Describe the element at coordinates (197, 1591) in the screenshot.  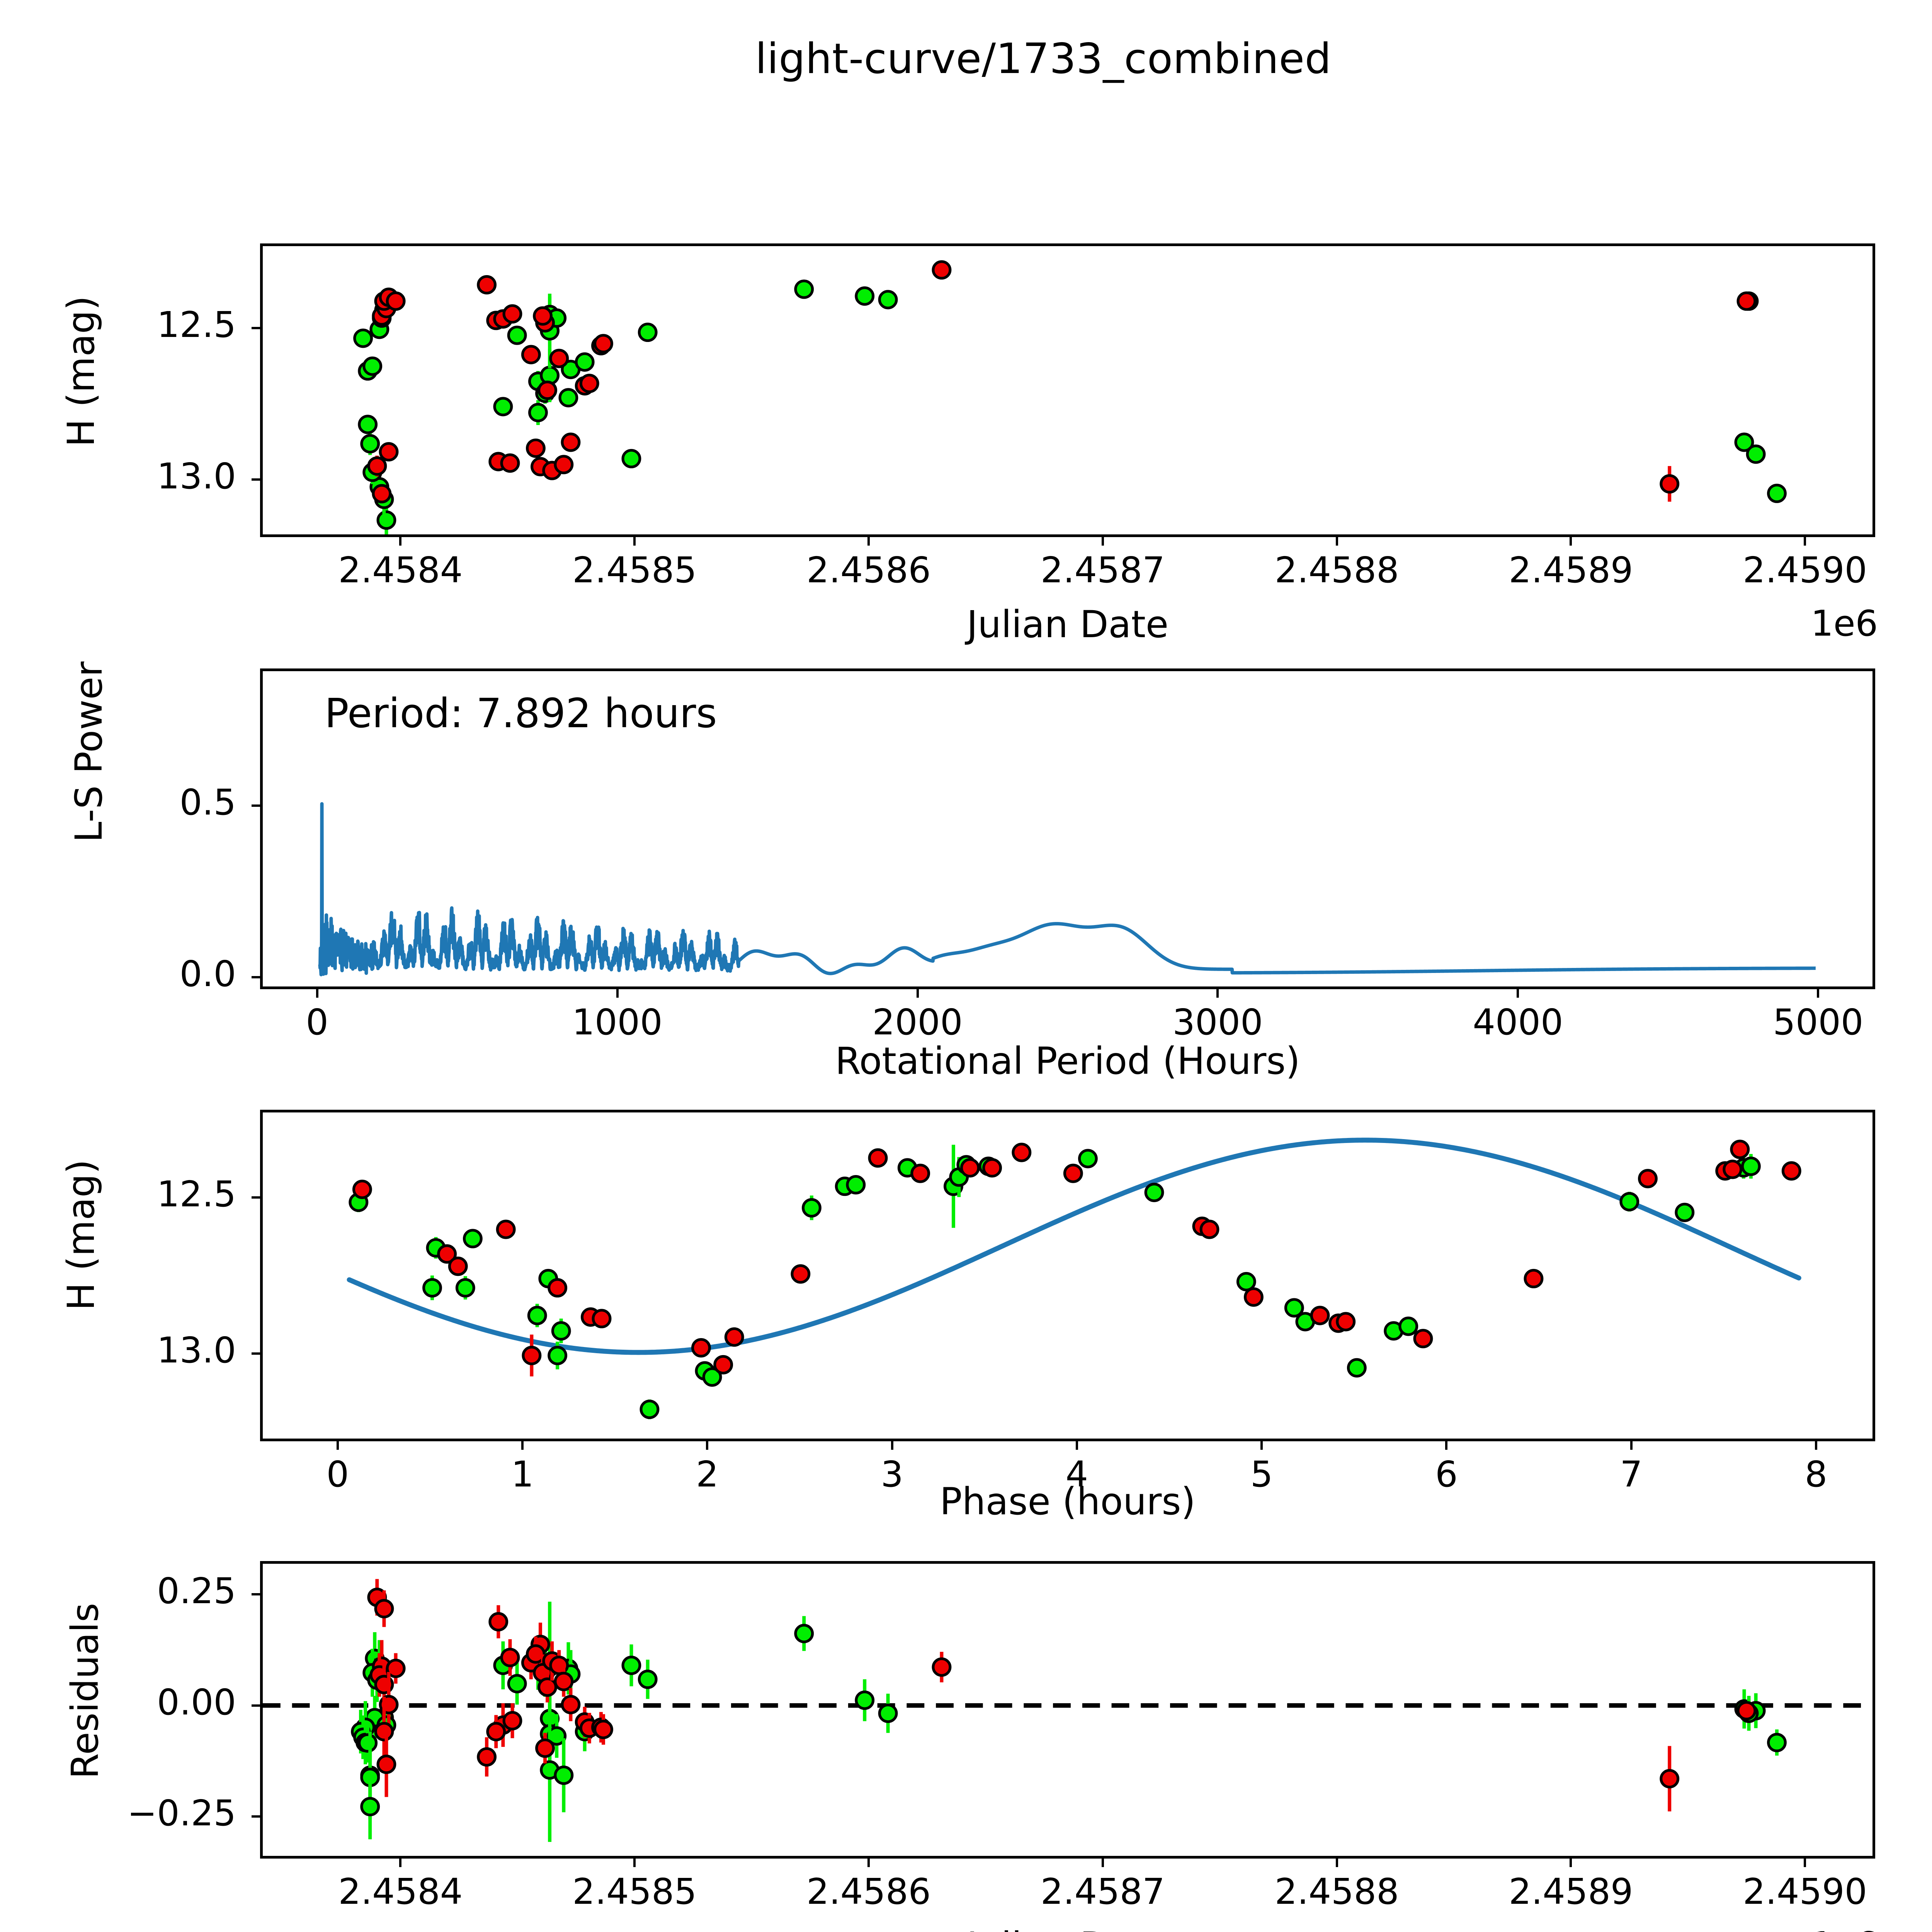
I see `y-tick-label: 0.25` at that location.